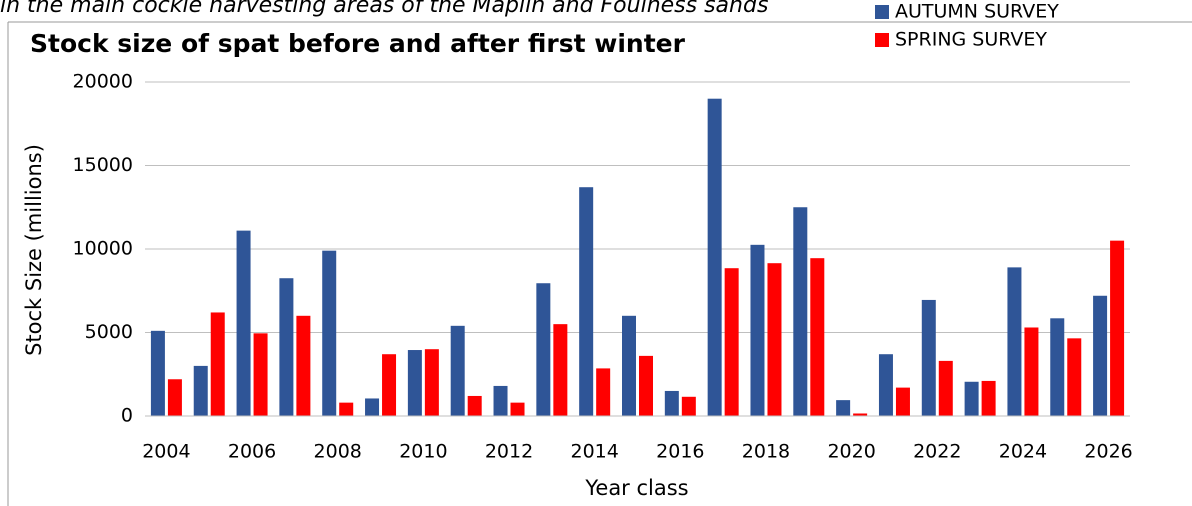  I want to click on x-tick-label: 2020, so click(851, 452).